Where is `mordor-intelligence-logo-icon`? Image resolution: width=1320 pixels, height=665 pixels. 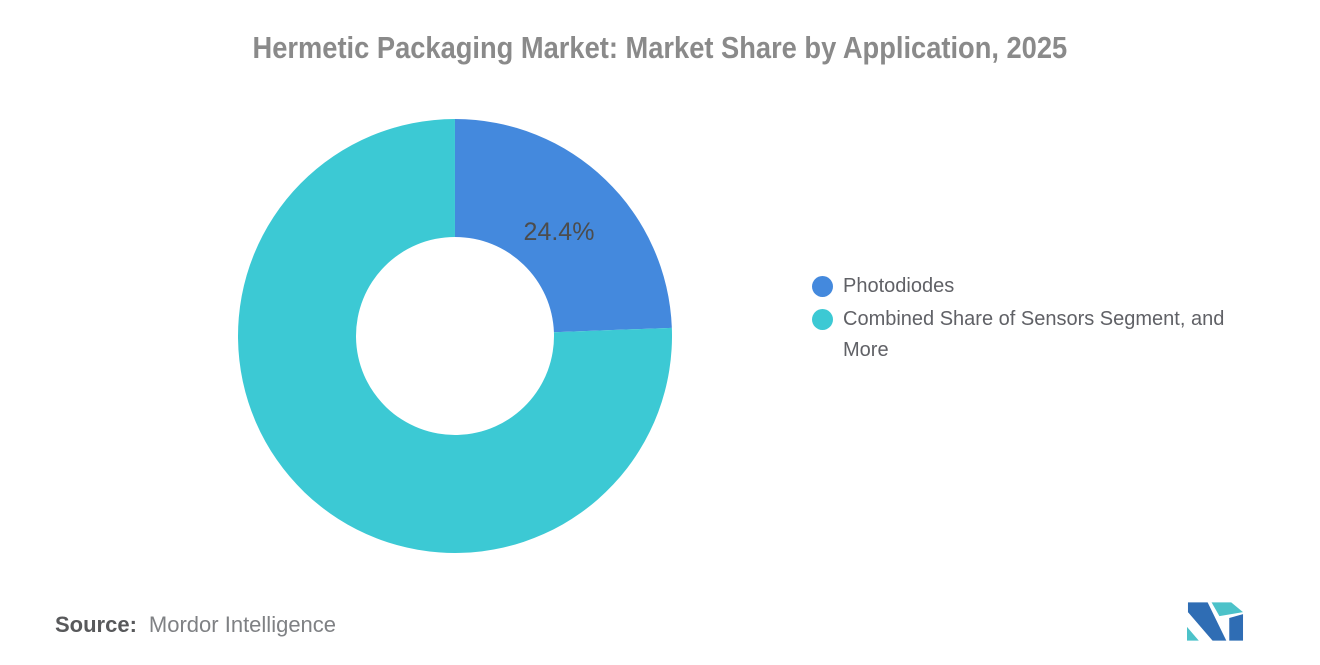
mordor-intelligence-logo-icon is located at coordinates (1215, 621).